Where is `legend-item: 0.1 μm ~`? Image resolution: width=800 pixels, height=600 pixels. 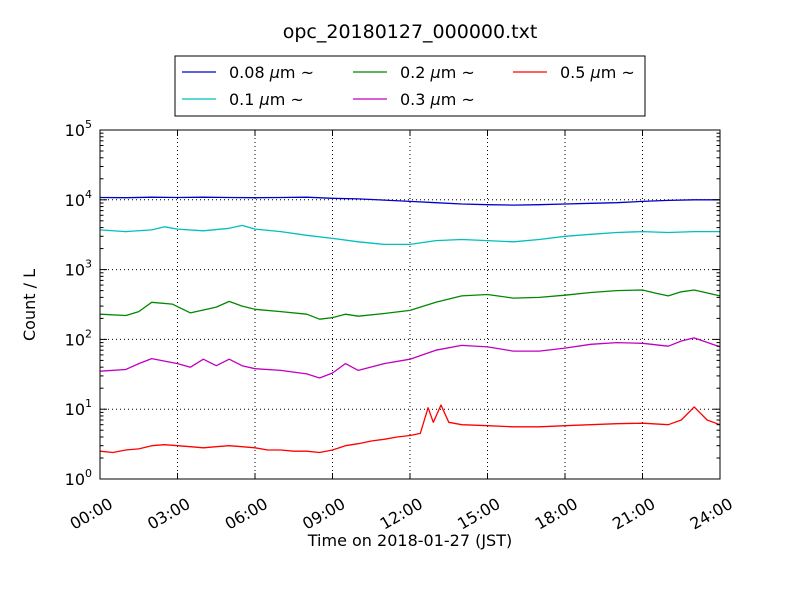 legend-item: 0.1 μm ~ is located at coordinates (243, 99).